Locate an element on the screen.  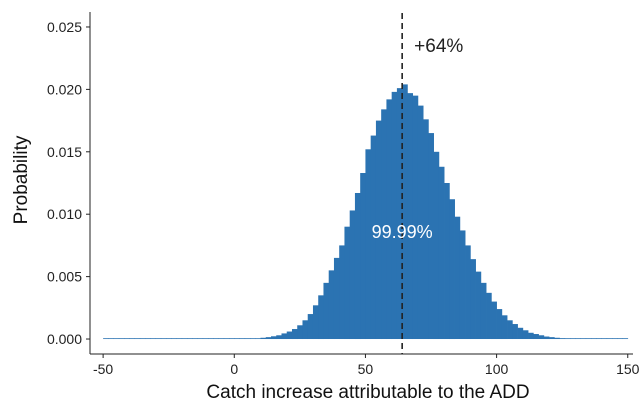
y-tick-label: 0.015 is located at coordinates (64, 152).